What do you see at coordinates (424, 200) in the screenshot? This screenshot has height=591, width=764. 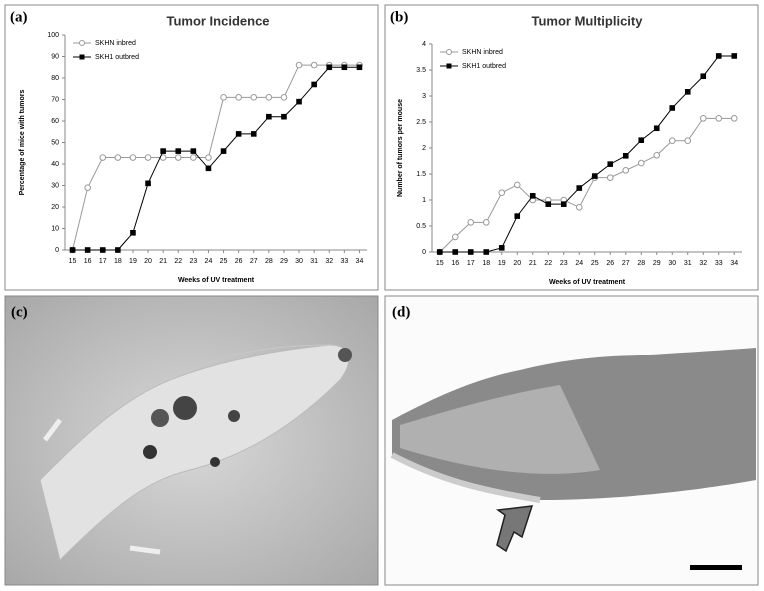 I see `y-tick-label: 1` at bounding box center [424, 200].